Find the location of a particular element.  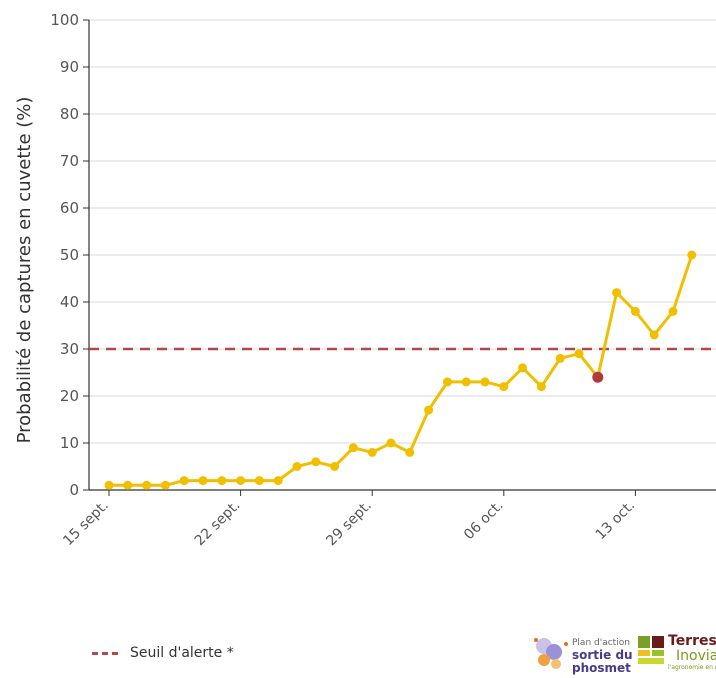

x-tick-label: 15 sept. is located at coordinates (86, 524).